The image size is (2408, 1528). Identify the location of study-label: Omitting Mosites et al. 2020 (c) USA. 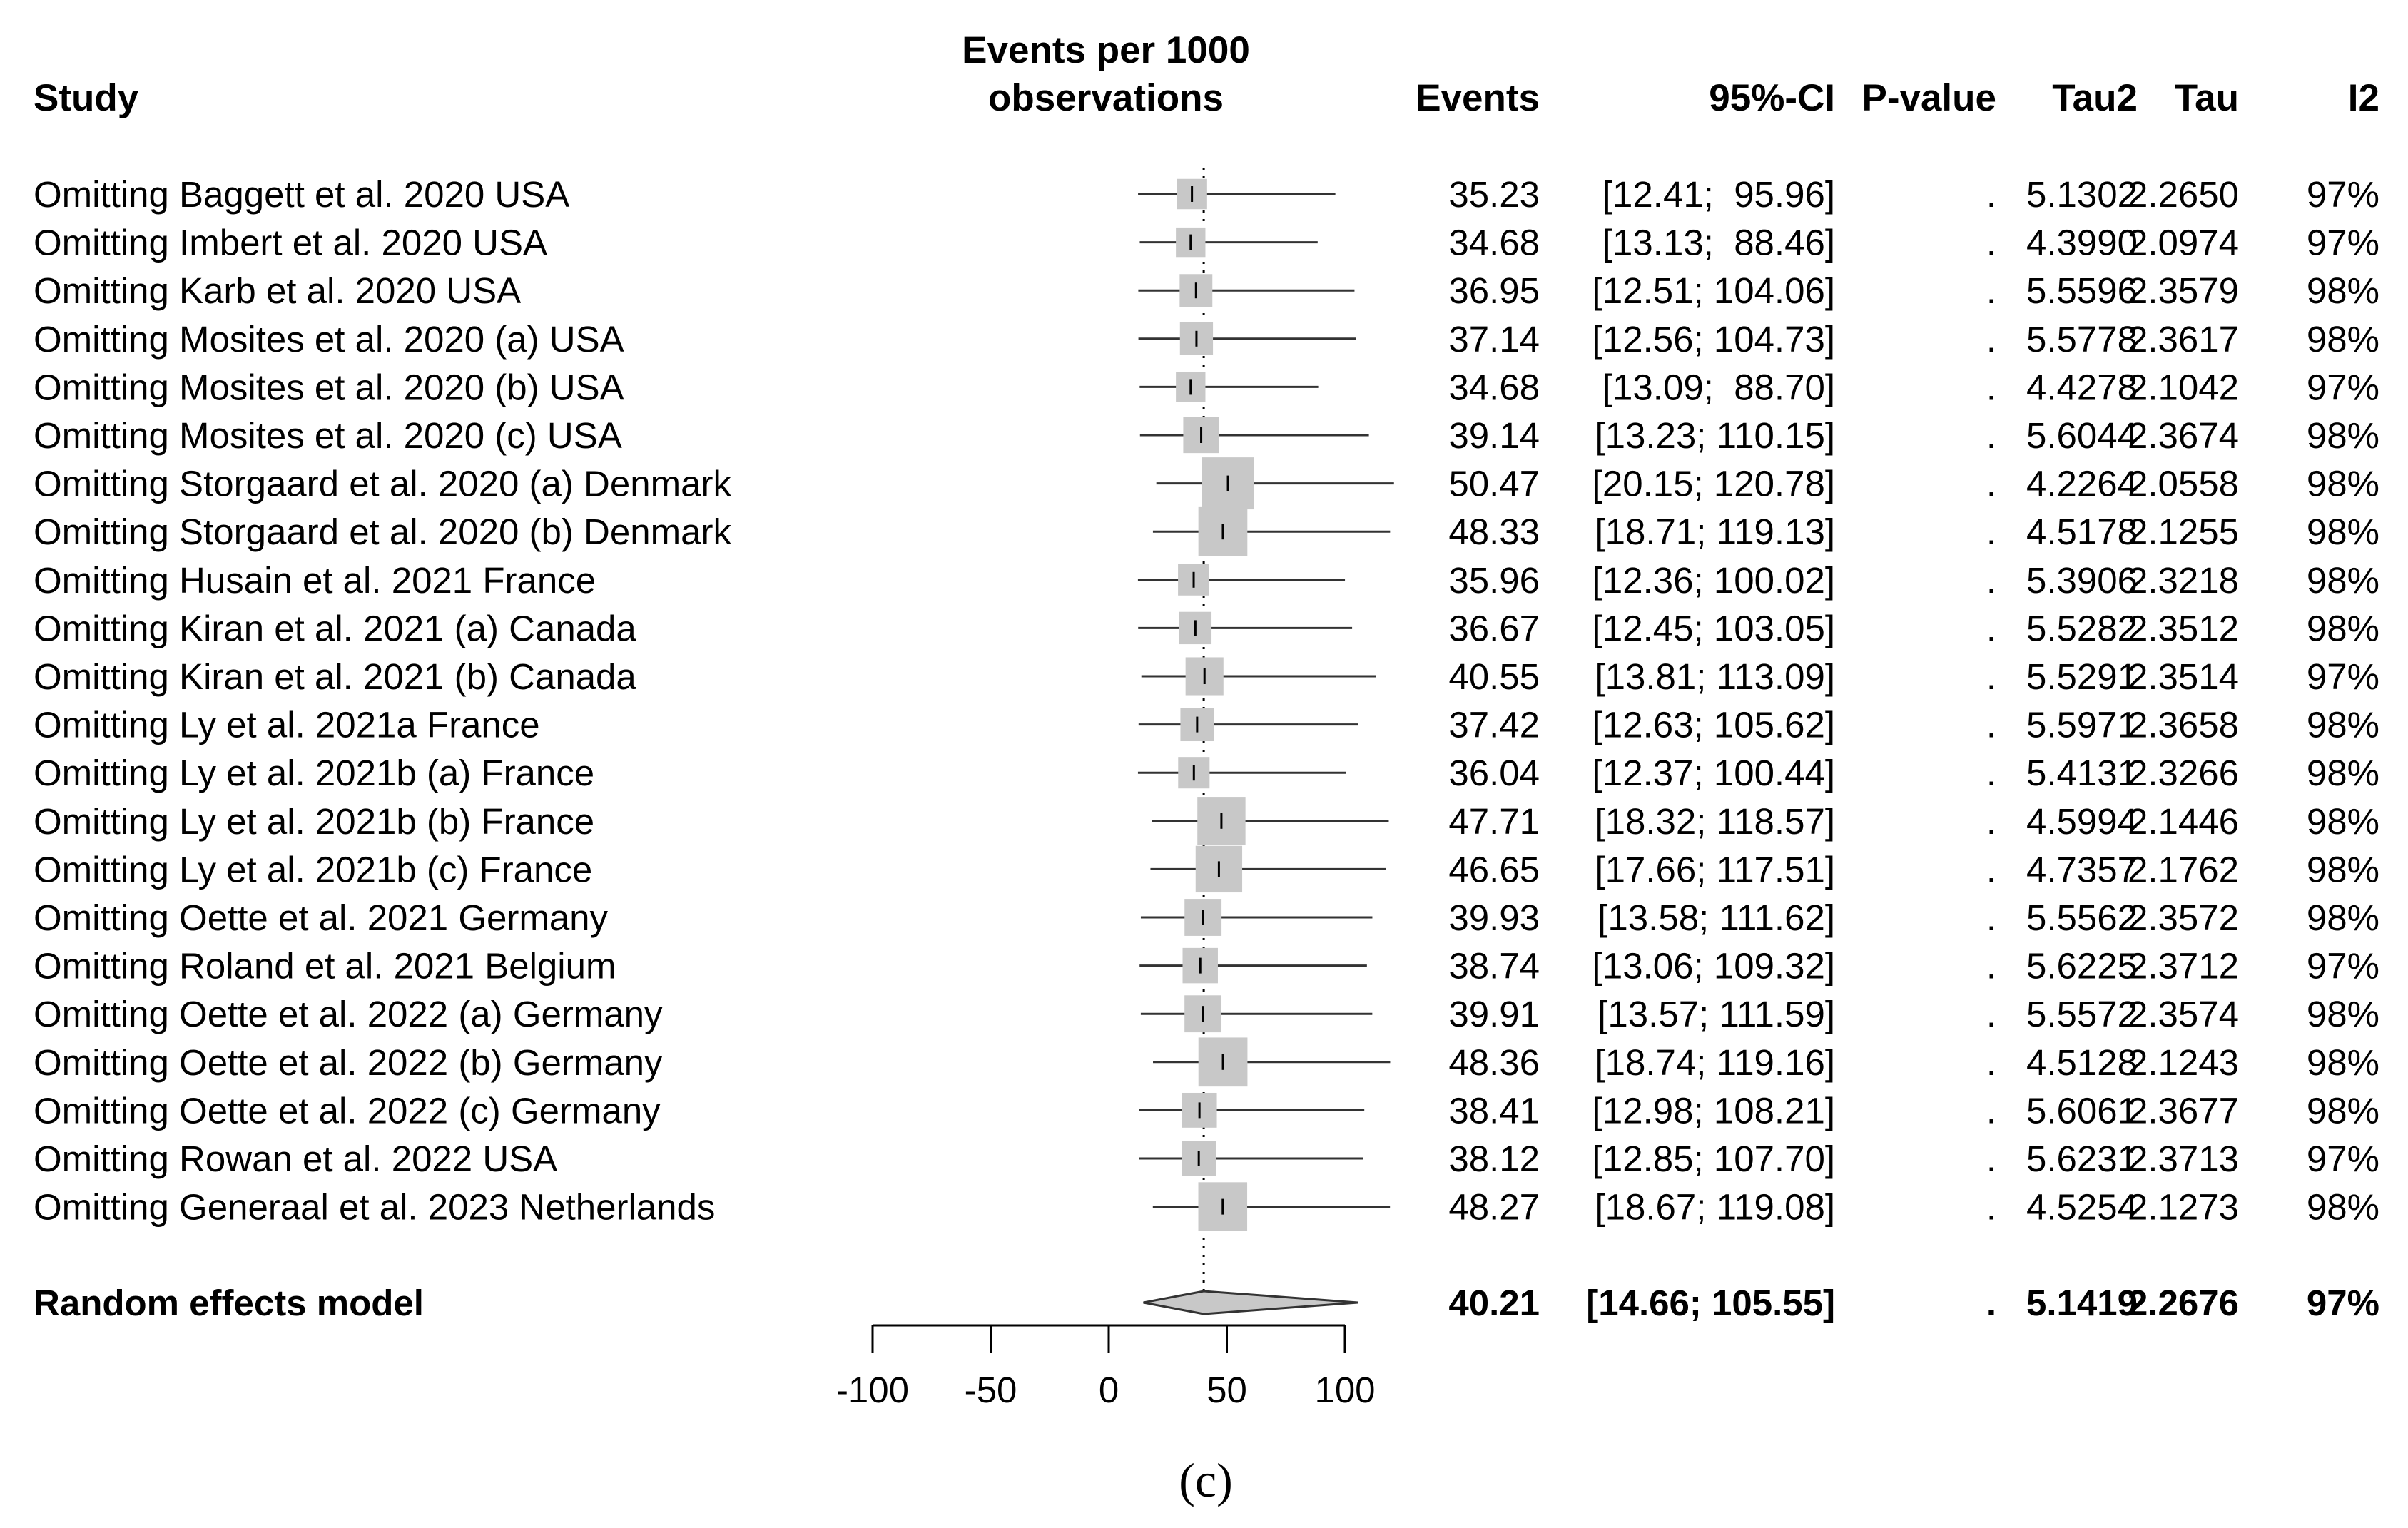
(328, 435).